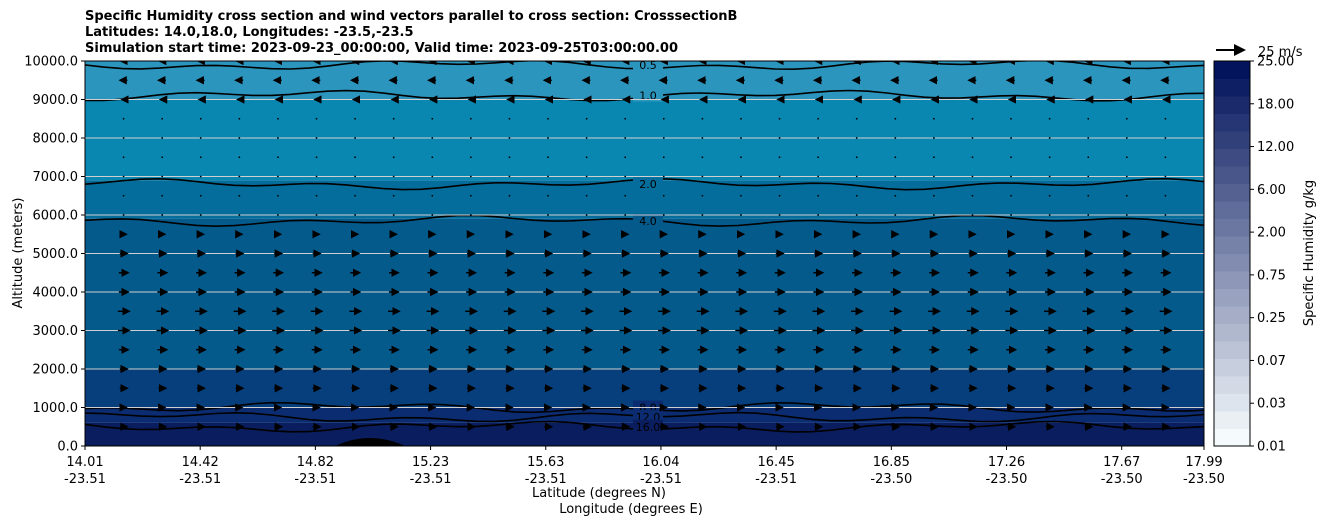 This screenshot has width=1326, height=526. Describe the element at coordinates (545, 462) in the screenshot. I see `x-tick-label-lat: 15.63` at that location.